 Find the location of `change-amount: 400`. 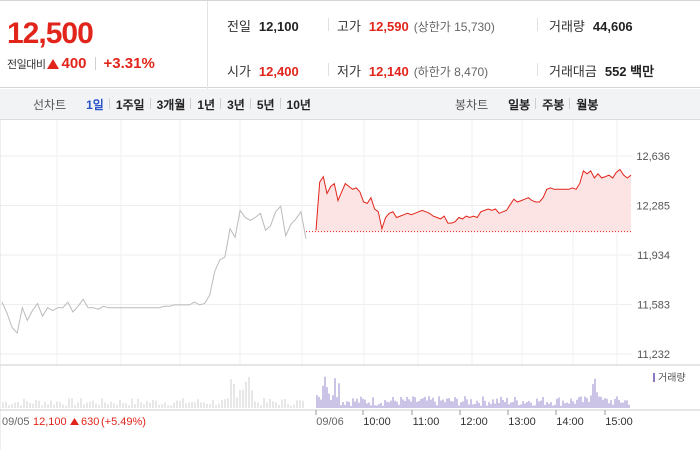

change-amount: 400 is located at coordinates (67, 63).